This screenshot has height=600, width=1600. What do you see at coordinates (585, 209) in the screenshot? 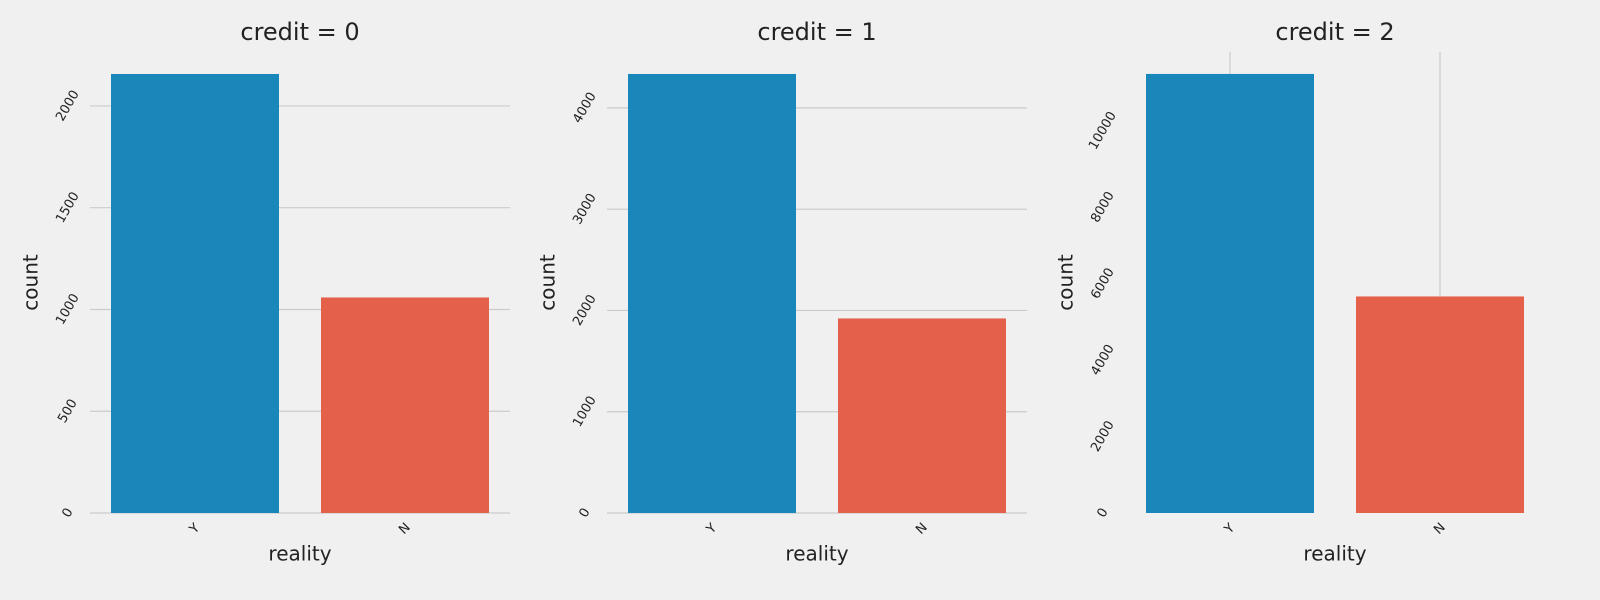
I see `y-tick-label: 3000` at bounding box center [585, 209].